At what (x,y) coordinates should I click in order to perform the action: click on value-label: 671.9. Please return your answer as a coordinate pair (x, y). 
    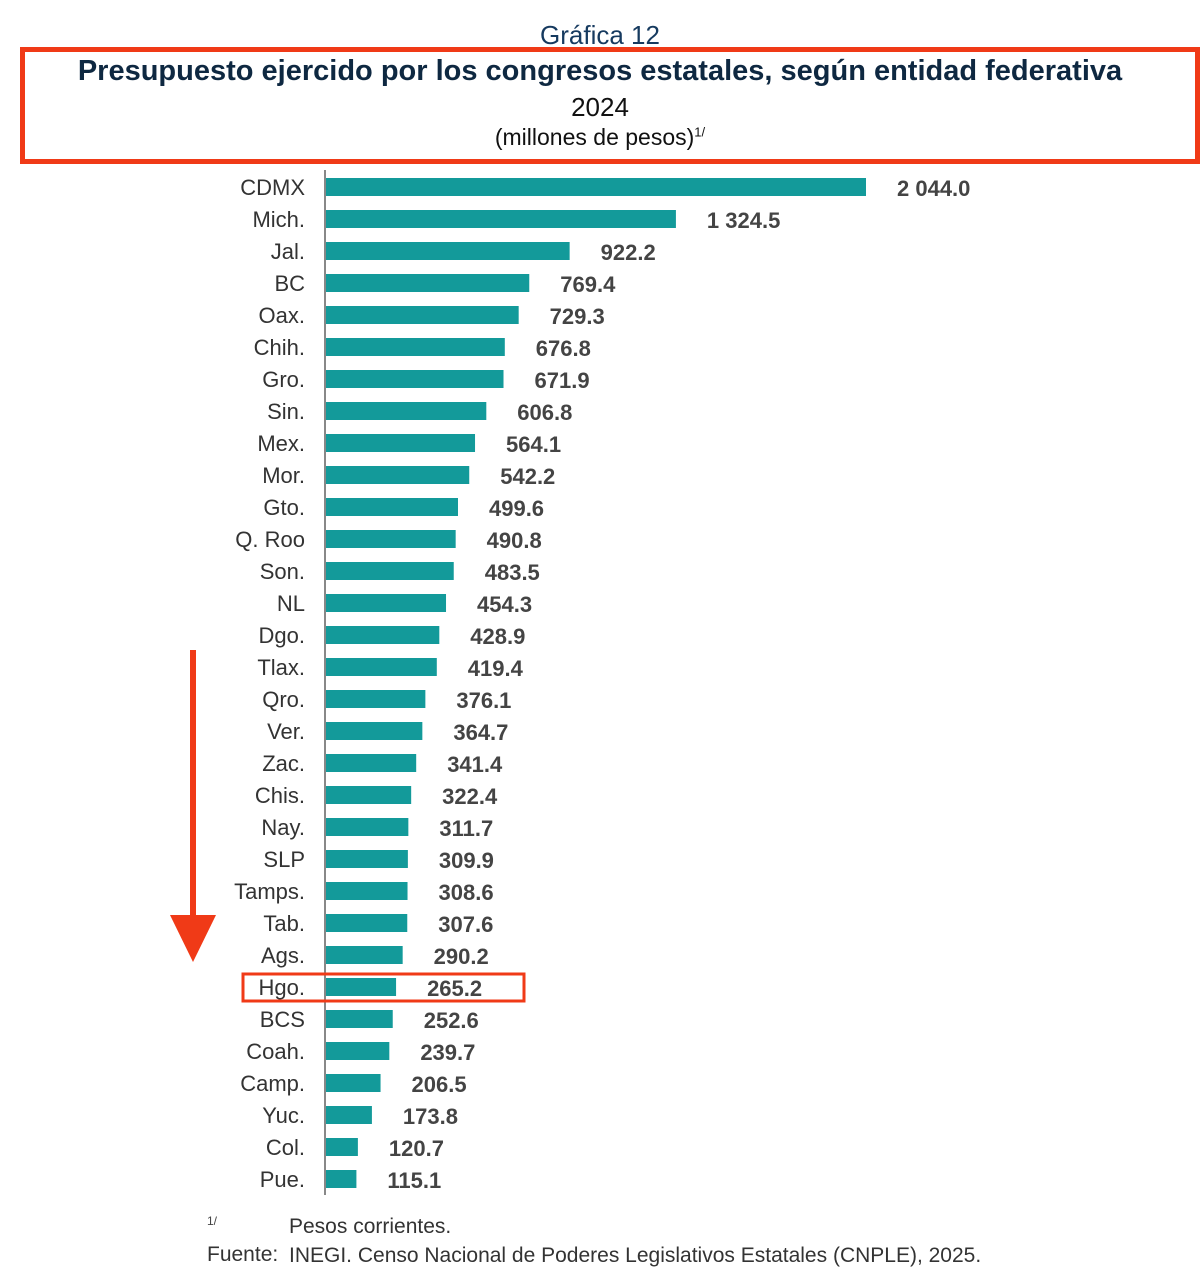
    Looking at the image, I should click on (562, 380).